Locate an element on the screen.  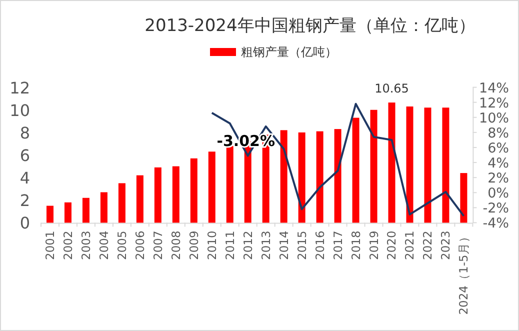
y-tick-label: 0 is located at coordinates (25, 223).